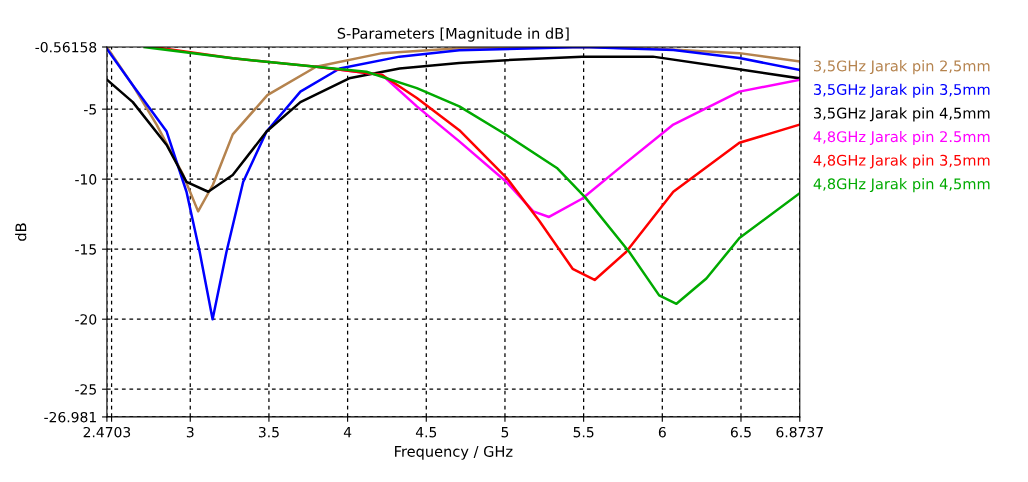 This screenshot has height=482, width=1028. I want to click on y-tick-label: -20, so click(86, 319).